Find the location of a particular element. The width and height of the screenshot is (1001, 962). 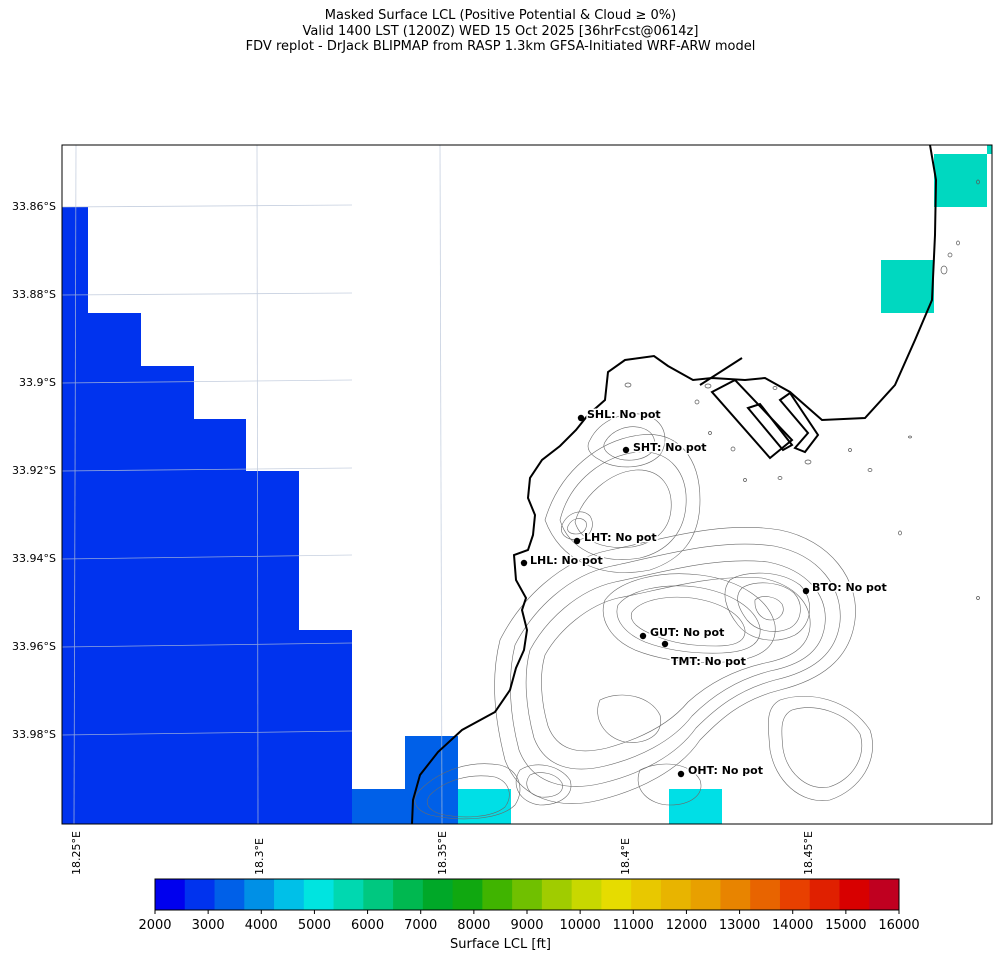

station-marker-lhl is located at coordinates (524, 563).